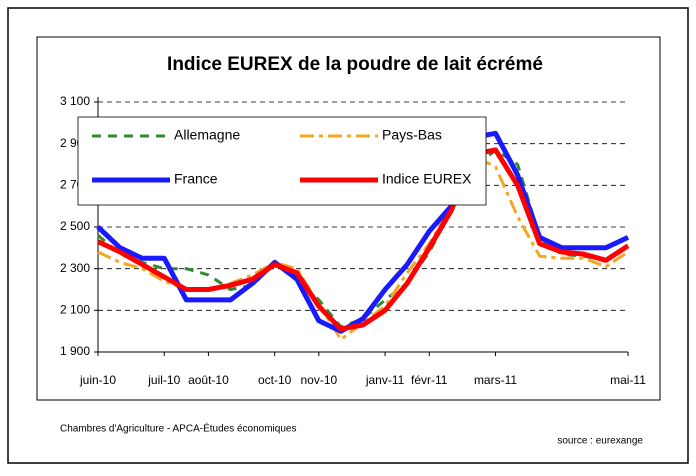 The image size is (696, 476). What do you see at coordinates (75, 101) in the screenshot?
I see `y-tick-label: 3 100` at bounding box center [75, 101].